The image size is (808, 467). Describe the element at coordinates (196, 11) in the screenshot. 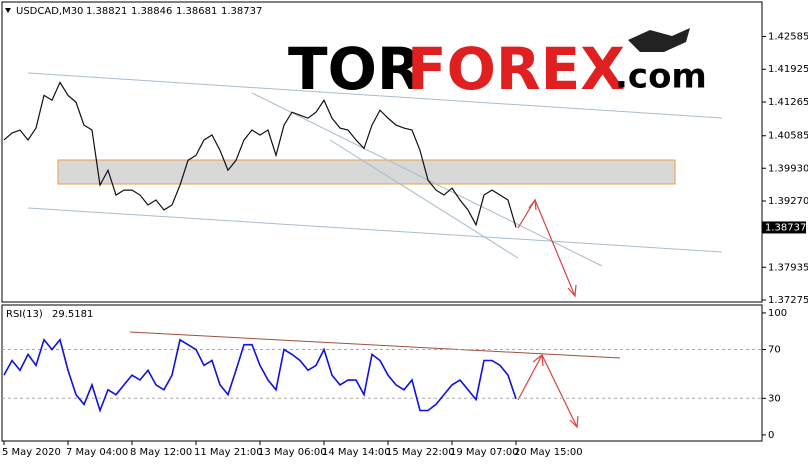

I see `low: 1.38681` at that location.